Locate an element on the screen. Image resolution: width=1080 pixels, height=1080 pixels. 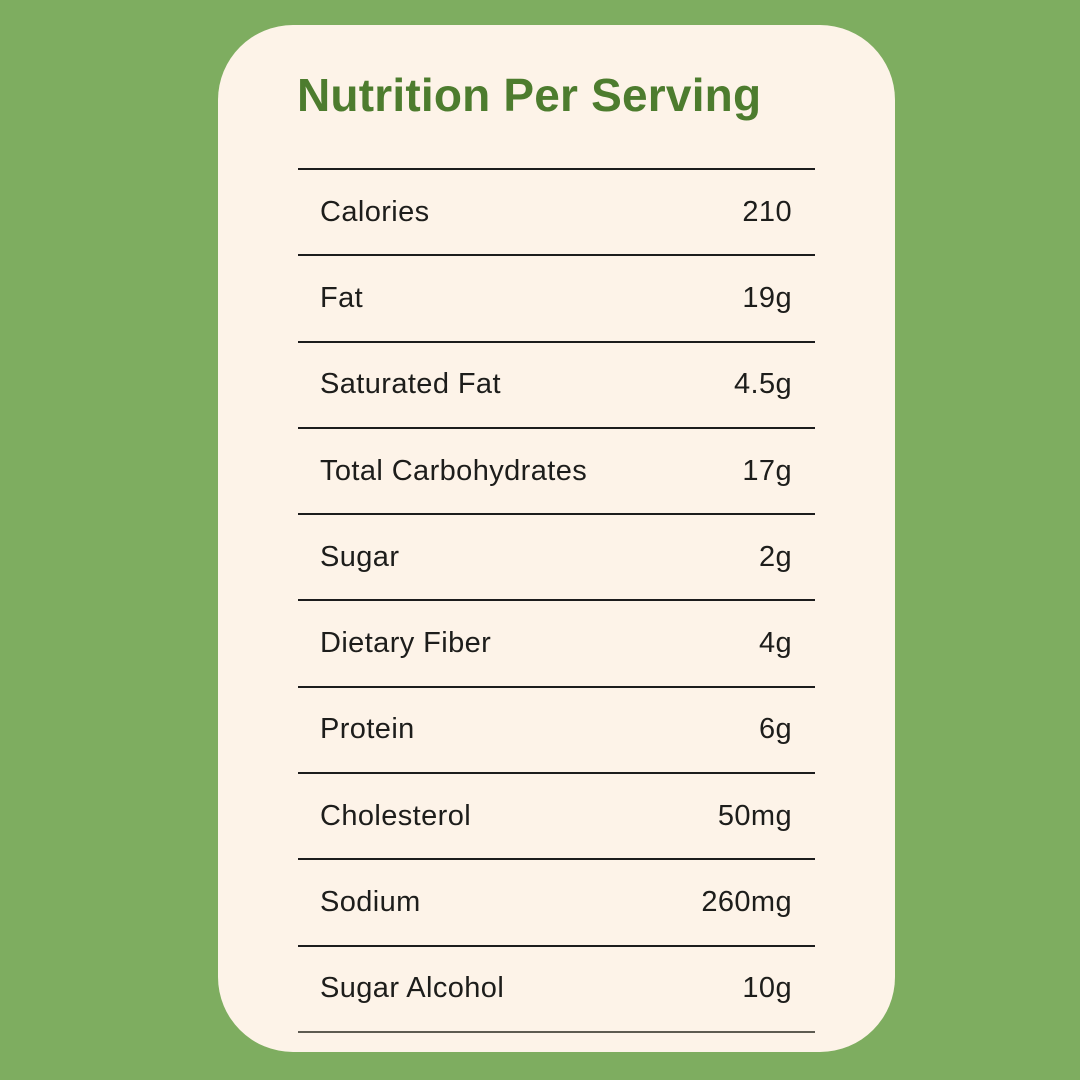
table-row: Total Carbohydrates 17g is located at coordinates (556, 469).